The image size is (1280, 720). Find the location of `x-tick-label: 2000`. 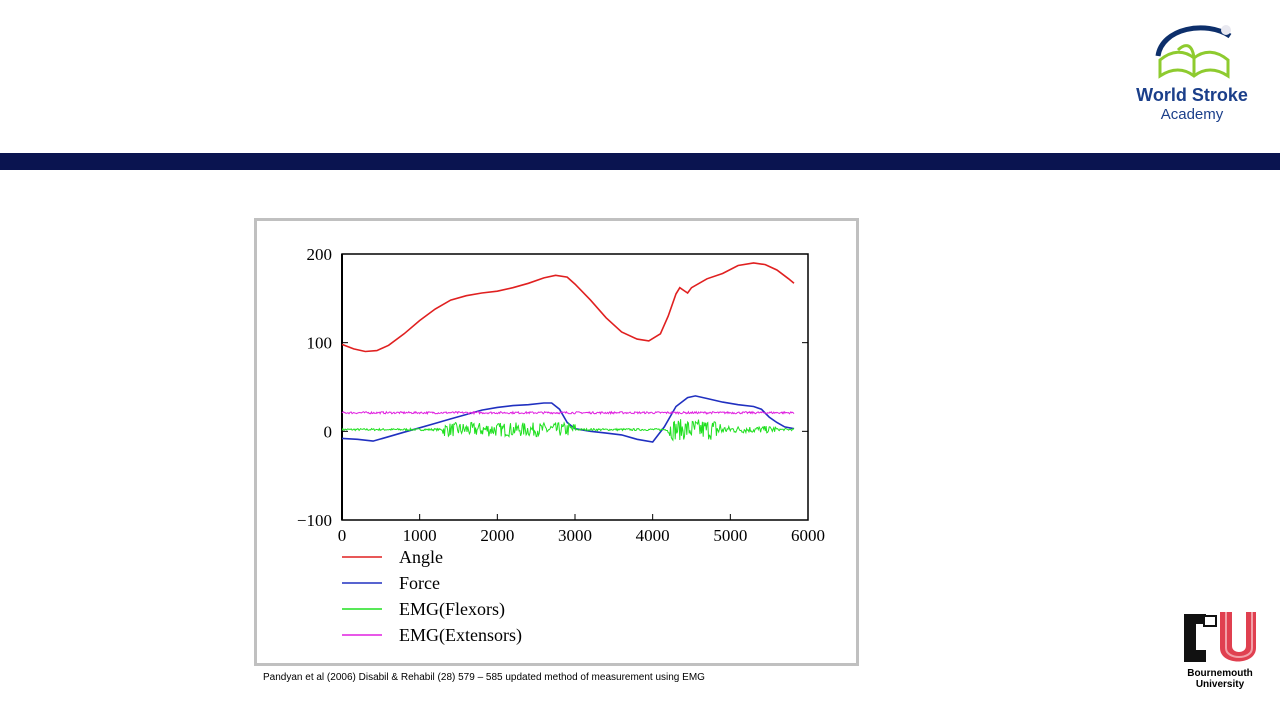

x-tick-label: 2000 is located at coordinates (497, 535).